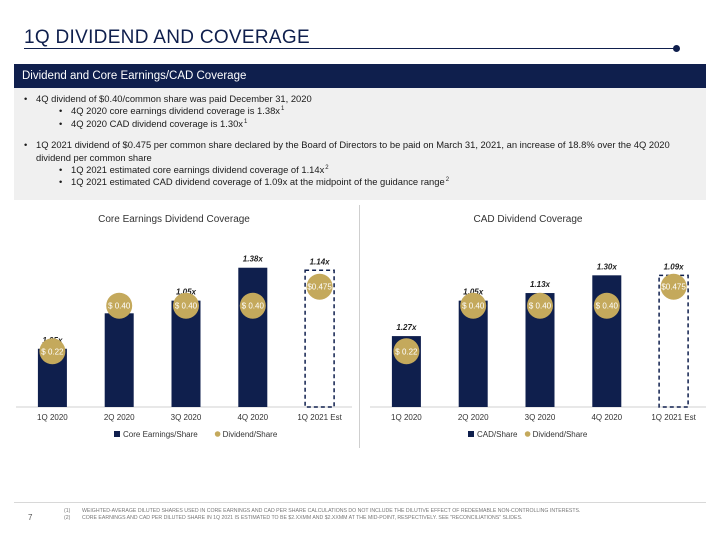 Image resolution: width=720 pixels, height=540 pixels. Describe the element at coordinates (674, 266) in the screenshot. I see `coverage-label: 1.09x` at that location.